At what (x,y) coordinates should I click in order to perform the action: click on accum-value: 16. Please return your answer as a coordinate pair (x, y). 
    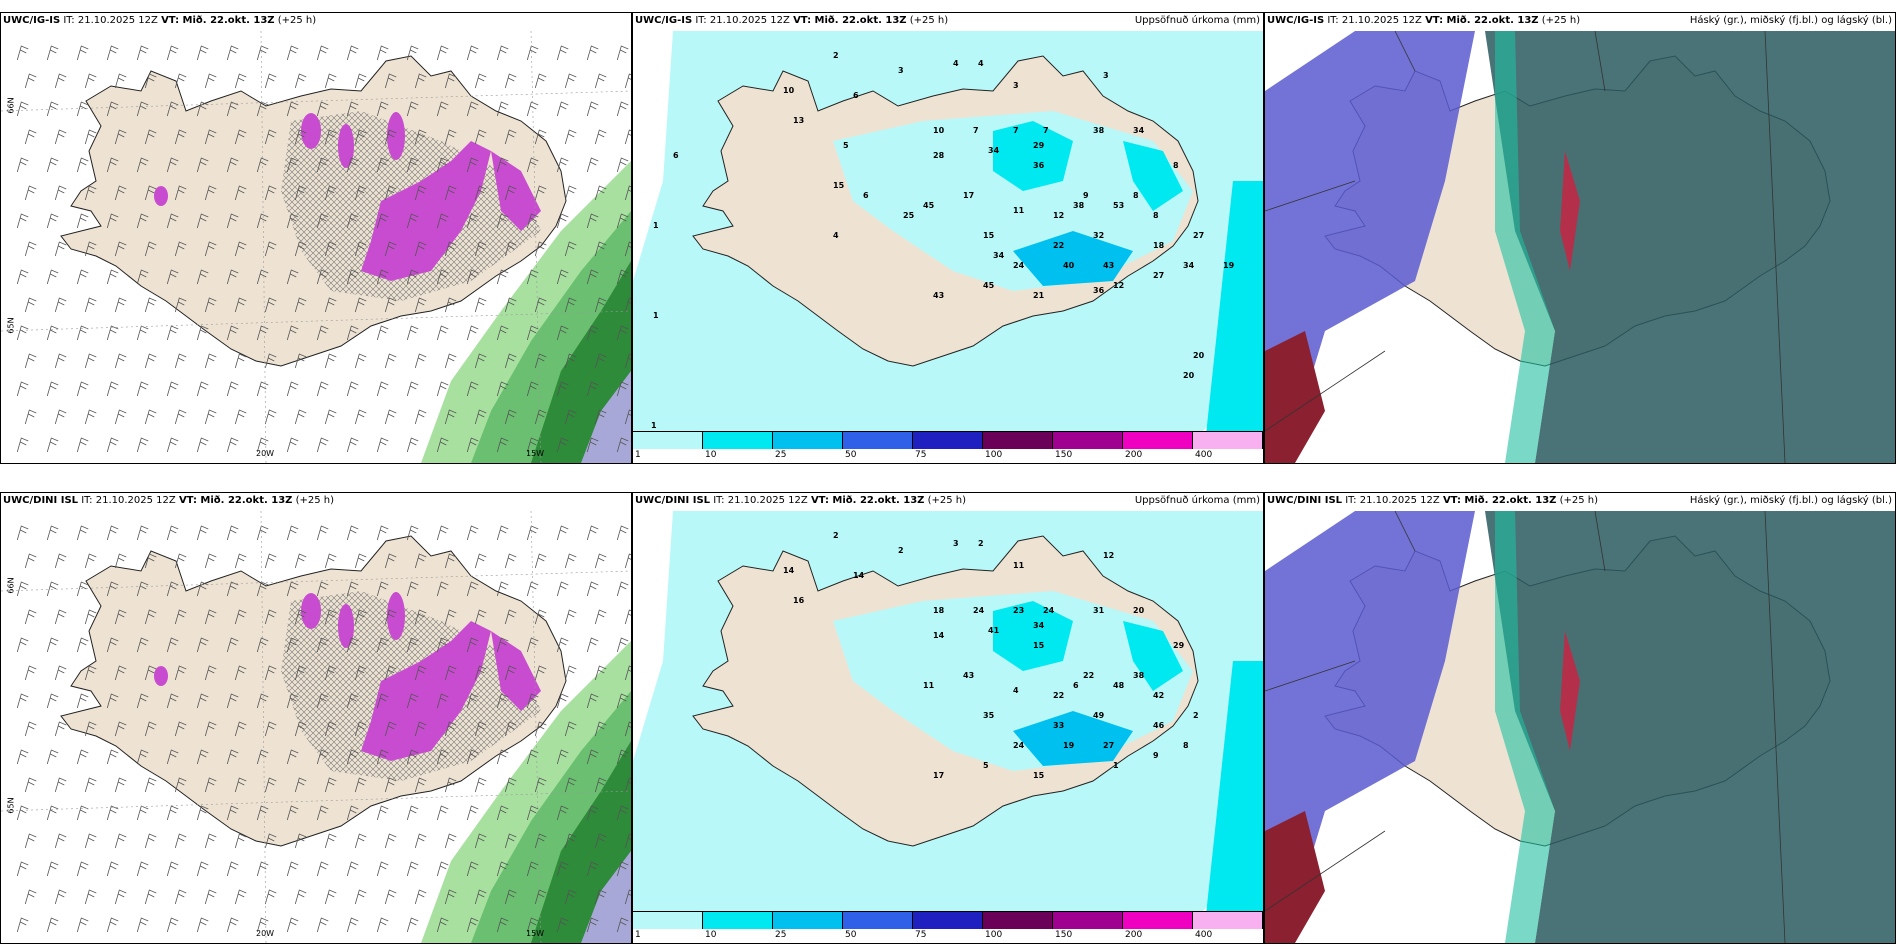
    Looking at the image, I should click on (799, 600).